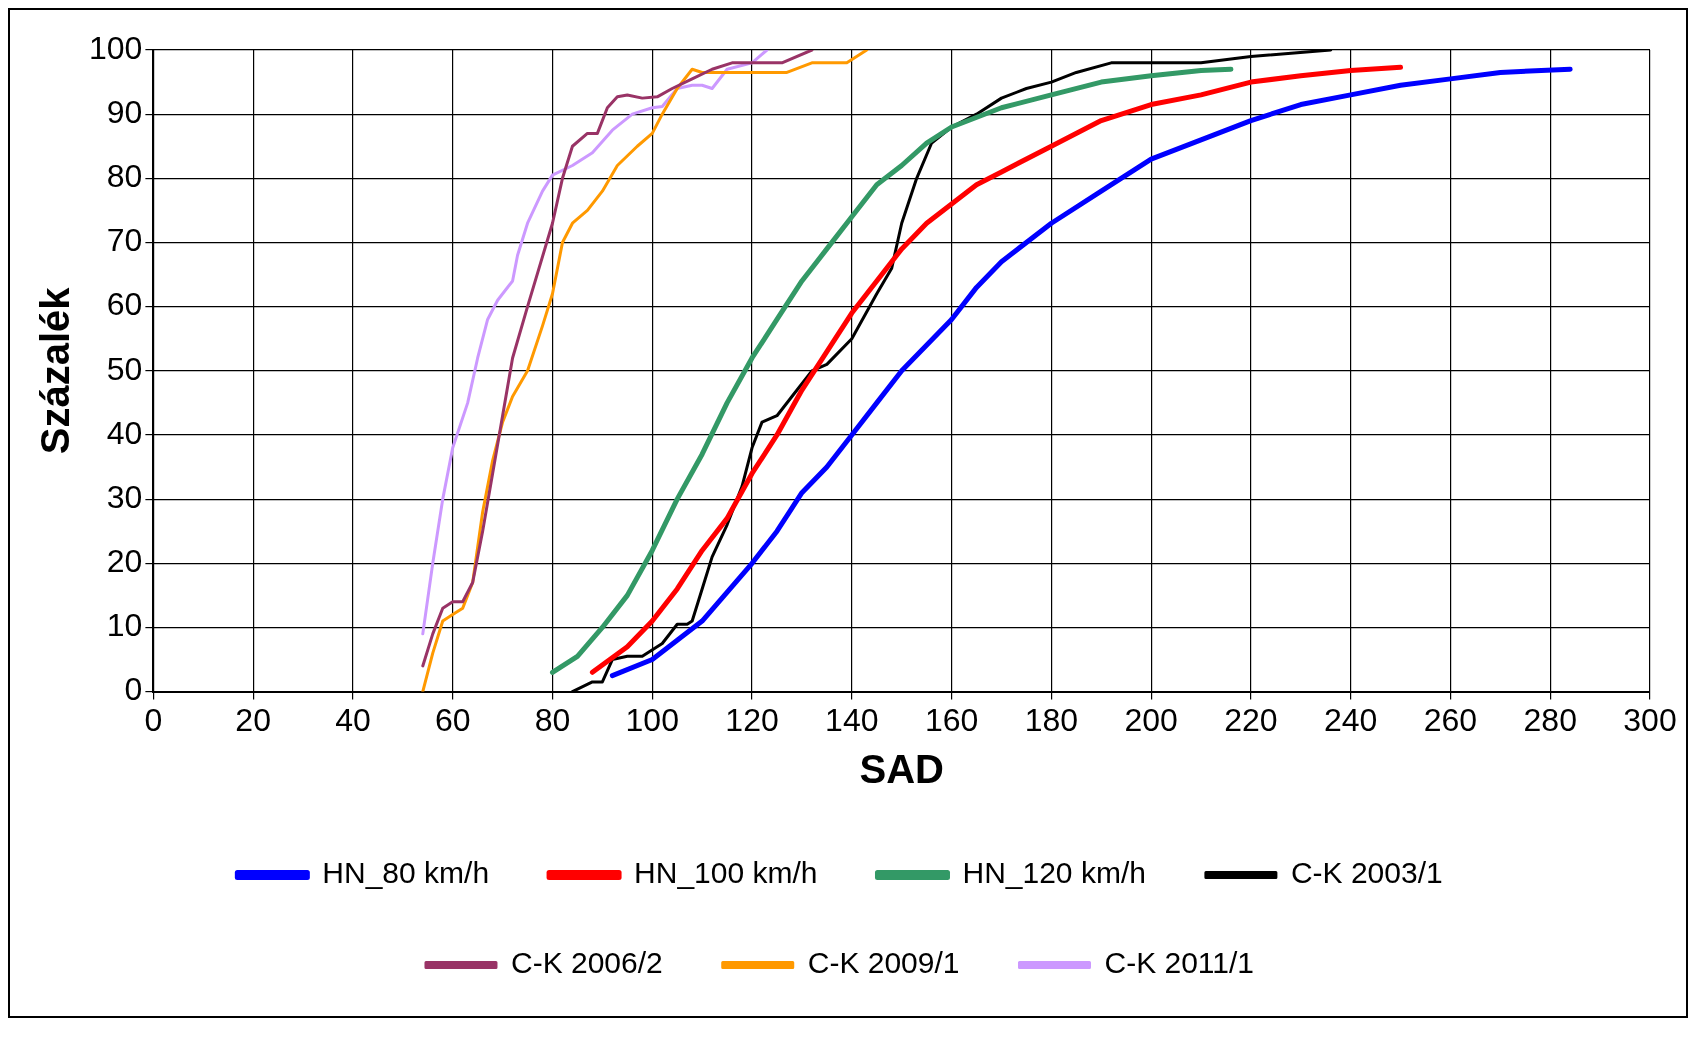  What do you see at coordinates (1450, 719) in the screenshot?
I see `x-tick-label: 260` at bounding box center [1450, 719].